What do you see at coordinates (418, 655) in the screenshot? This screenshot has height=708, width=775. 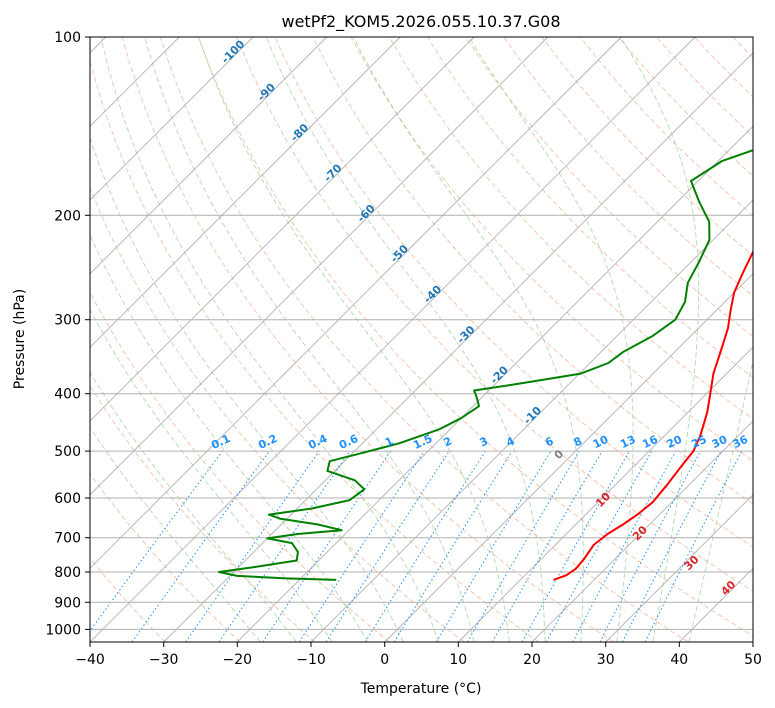 I see `x-axis-ticks: −40 −30 −20 −10 0 10 20 30 40 50` at bounding box center [418, 655].